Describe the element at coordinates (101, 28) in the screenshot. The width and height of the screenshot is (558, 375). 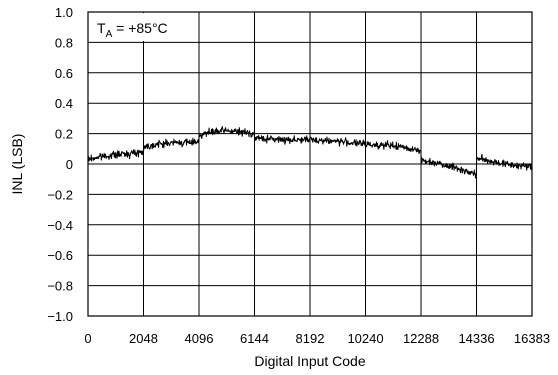
I see `annotation-prefix: T` at that location.